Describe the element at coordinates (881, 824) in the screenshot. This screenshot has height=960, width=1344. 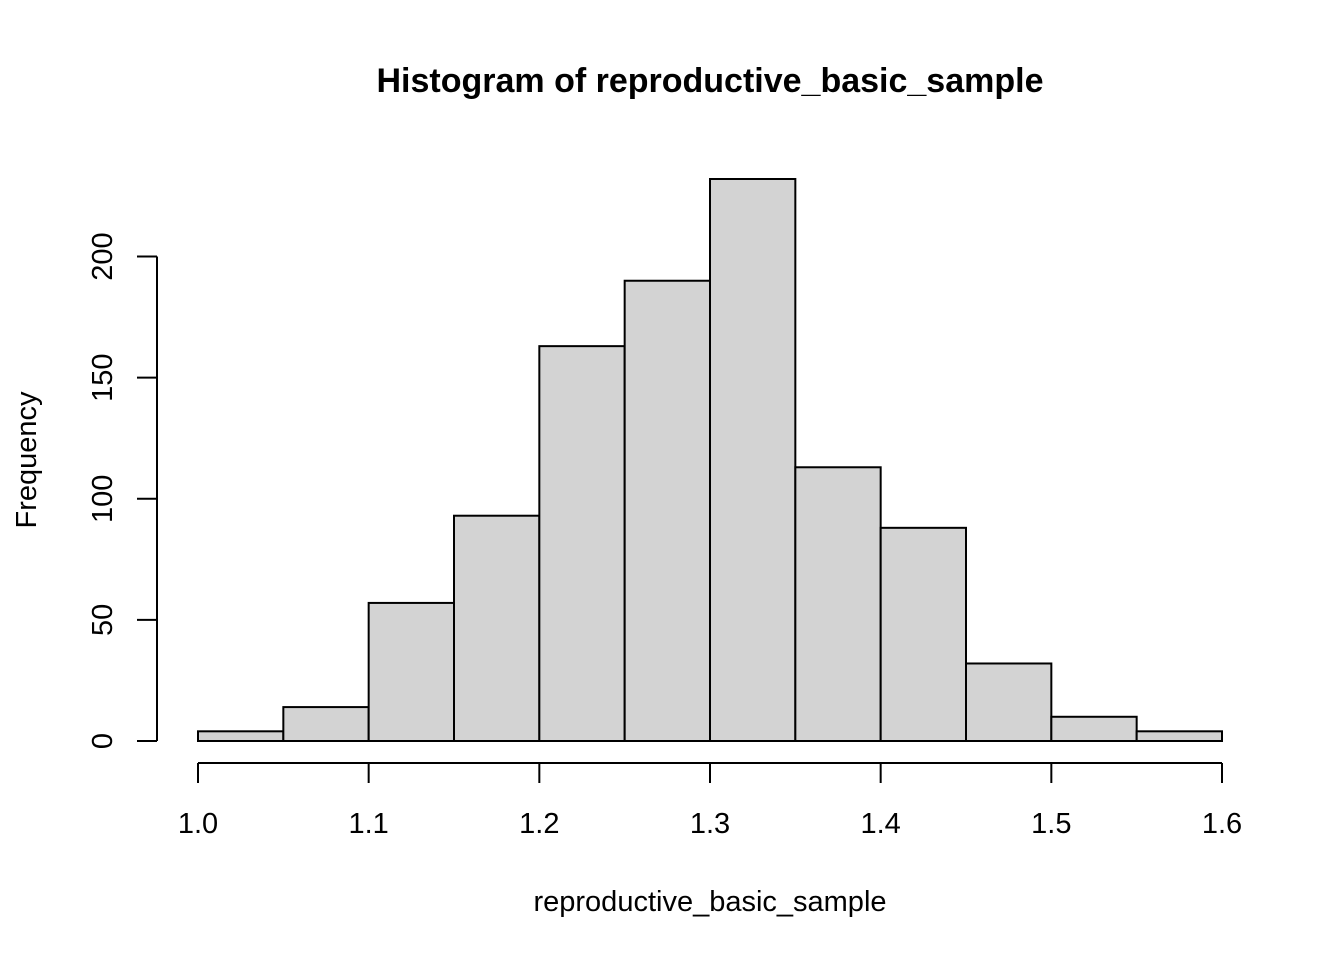
I see `x-tick-label: 1.4` at that location.